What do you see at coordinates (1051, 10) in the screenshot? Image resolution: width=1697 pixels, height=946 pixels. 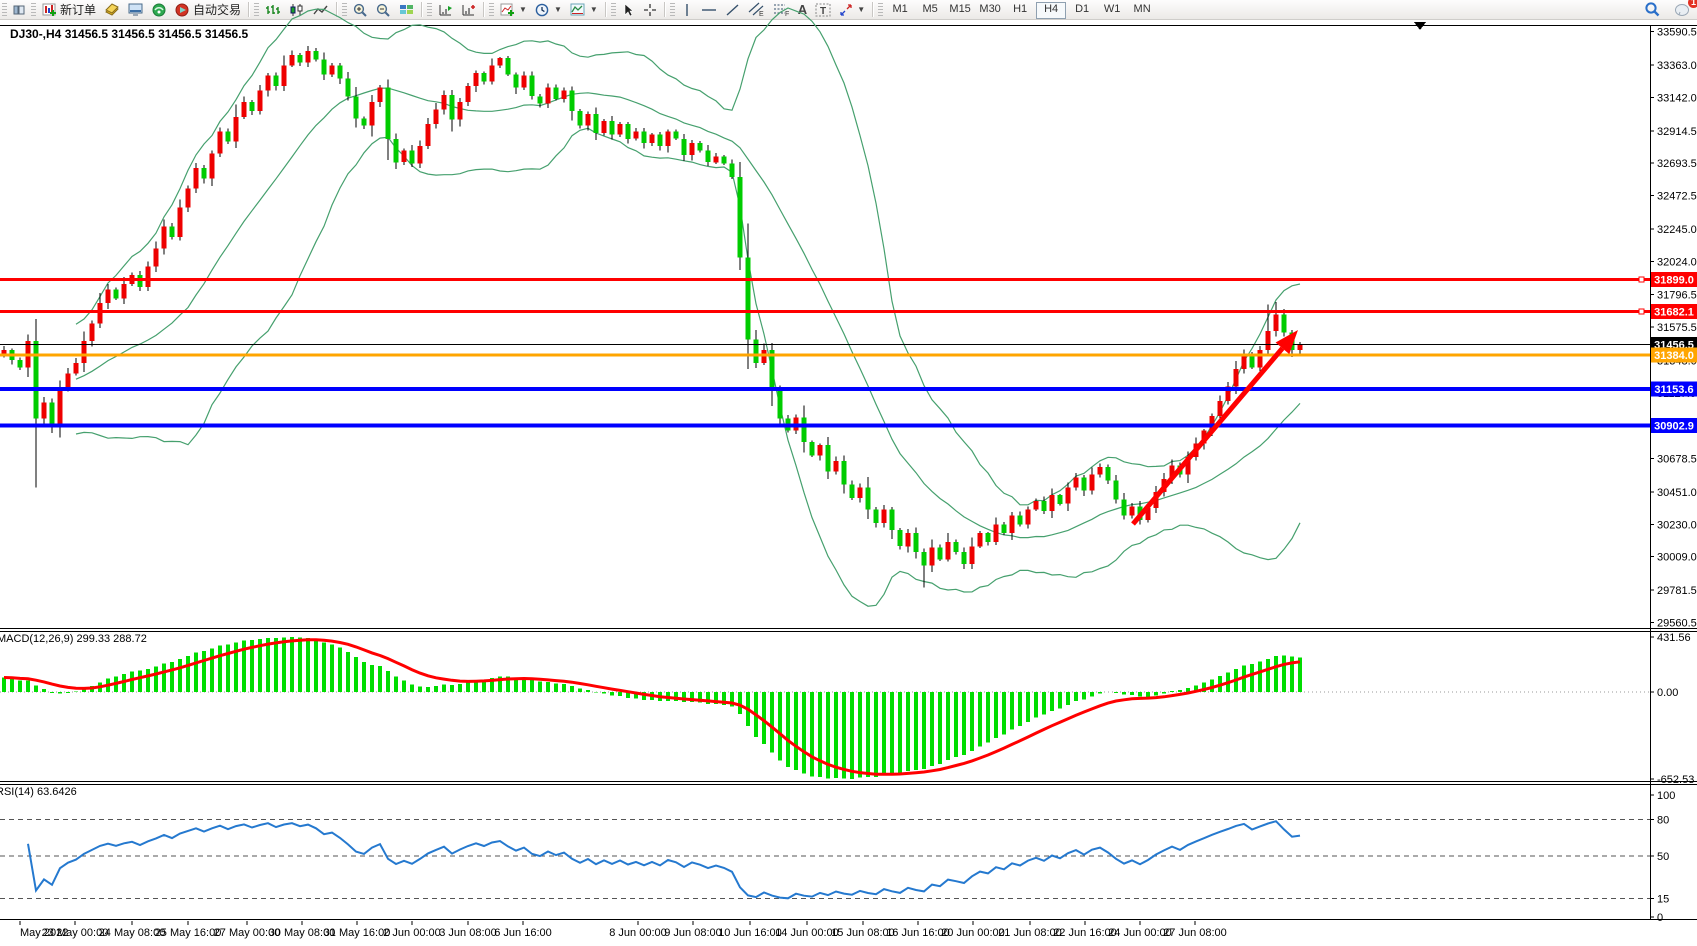 I see `timeframe-H4: H4` at bounding box center [1051, 10].